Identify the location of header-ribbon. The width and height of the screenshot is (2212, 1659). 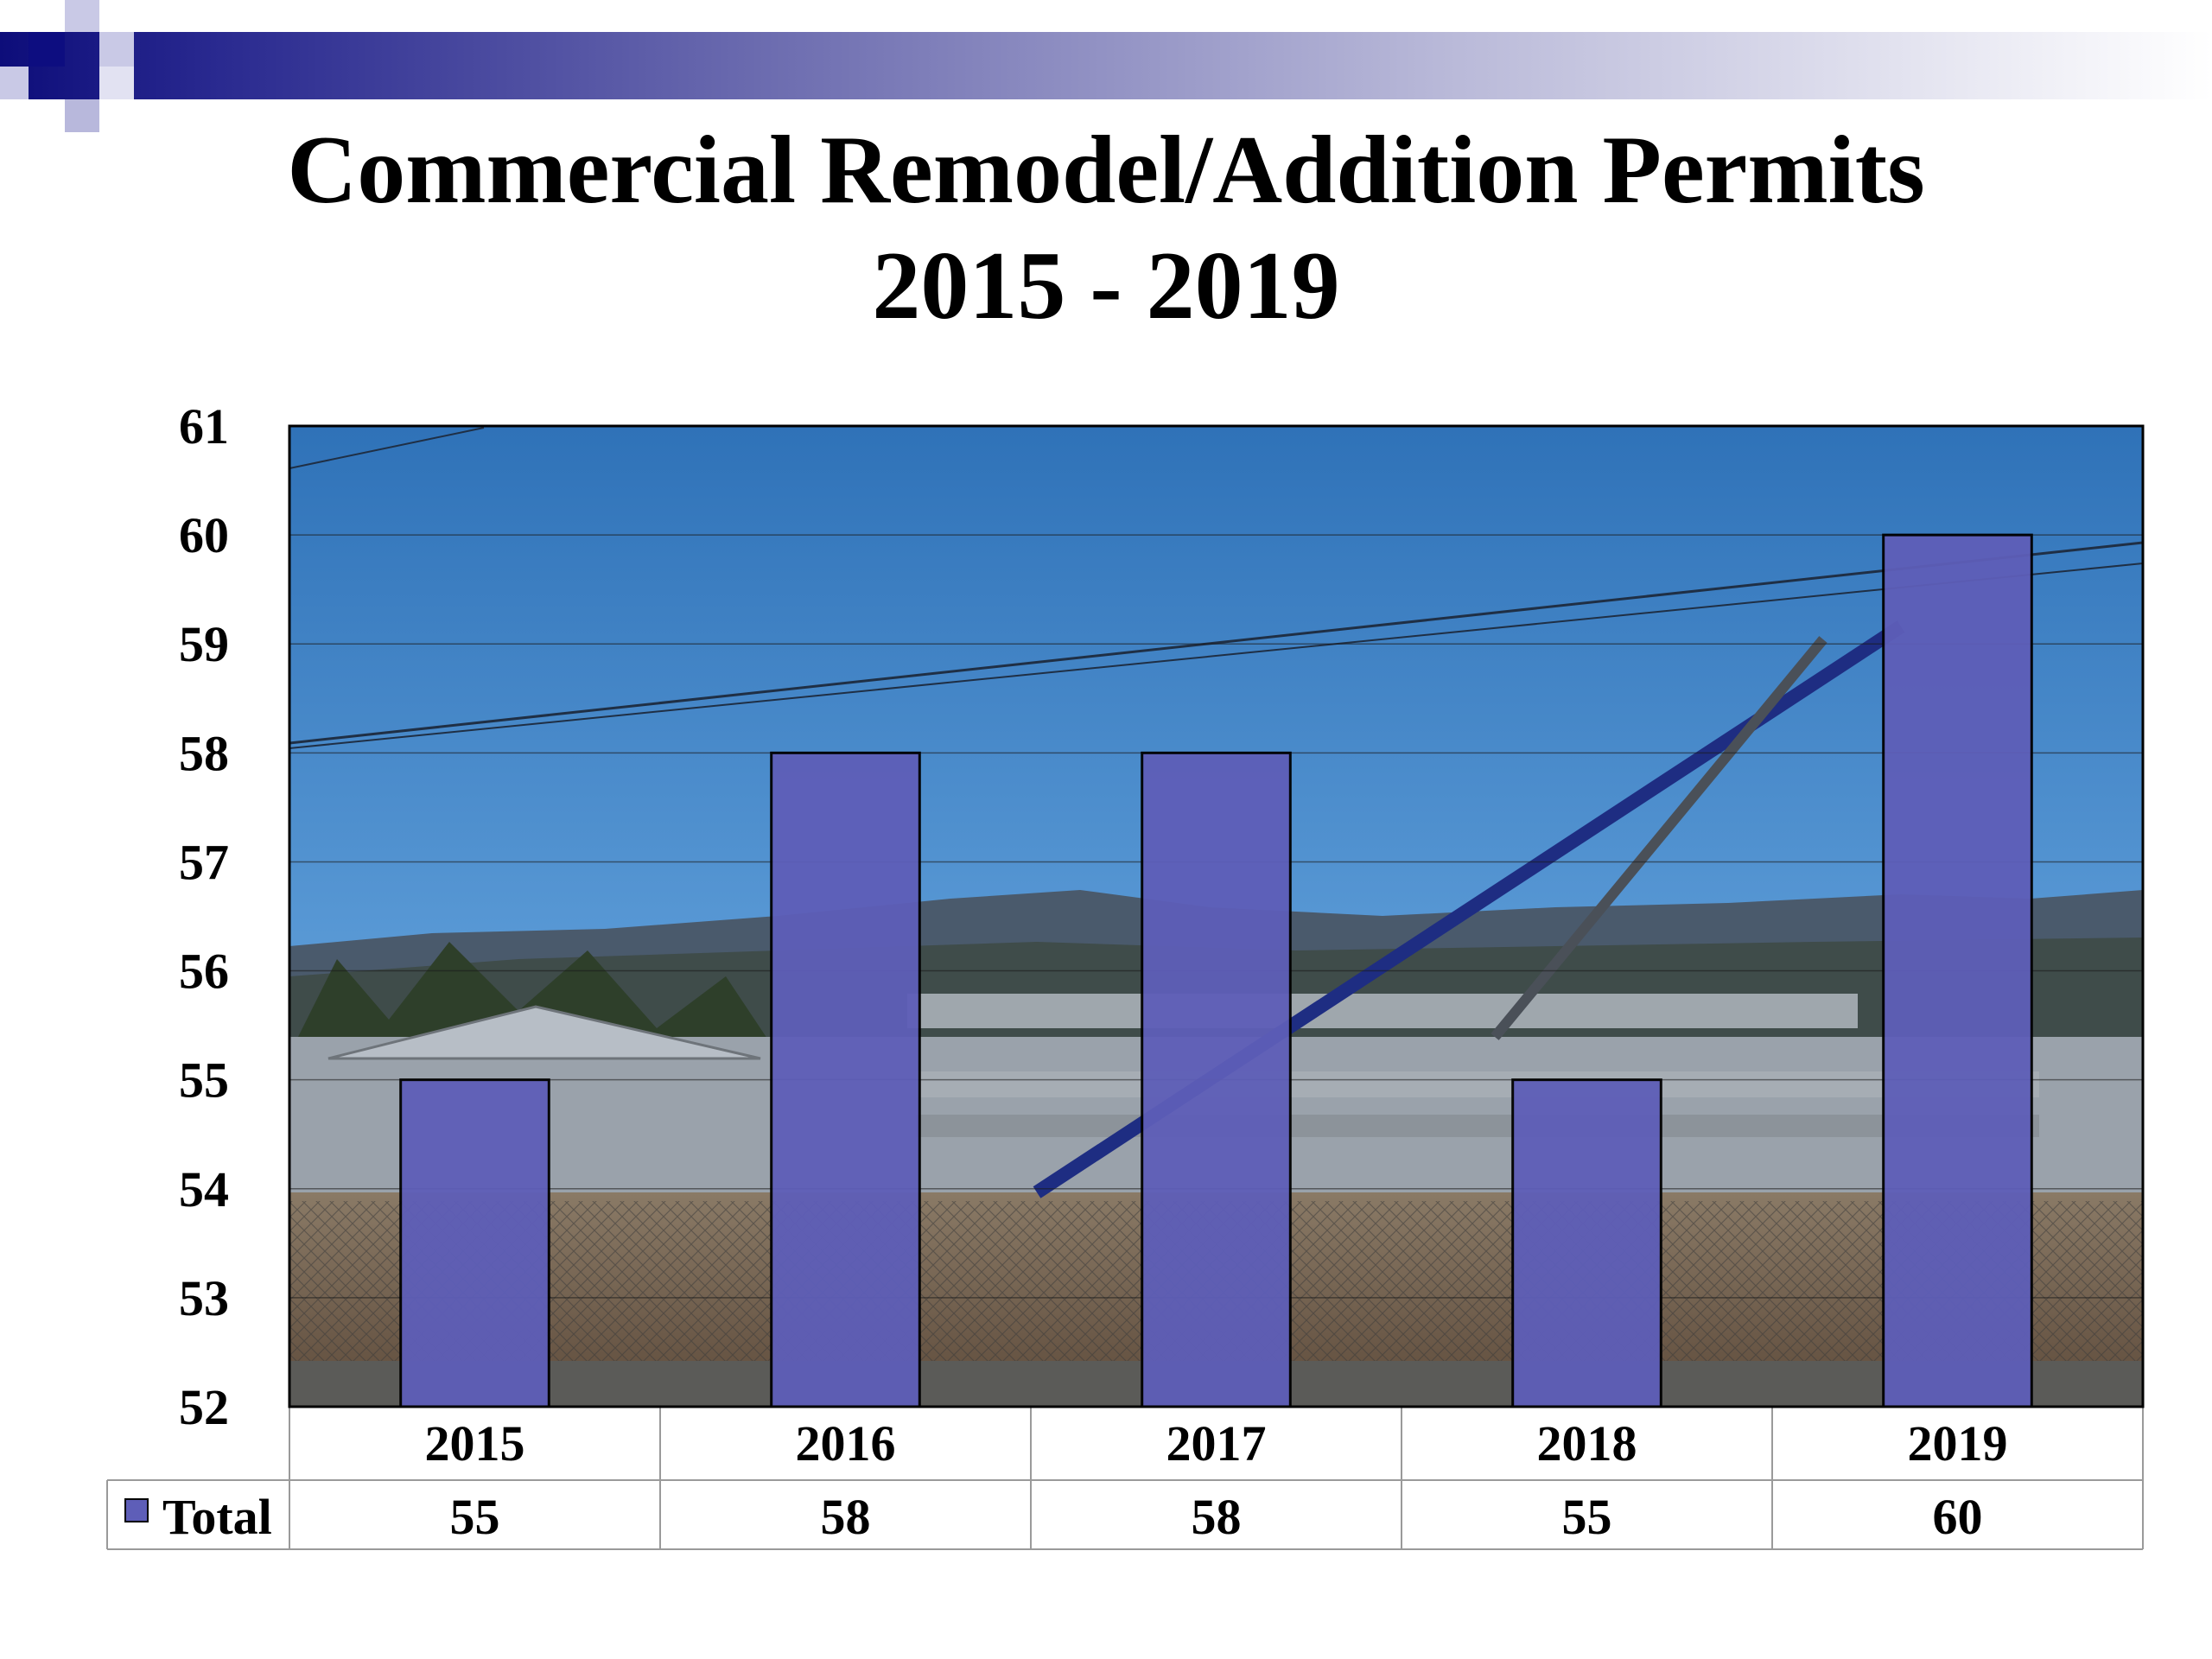
(1106, 65).